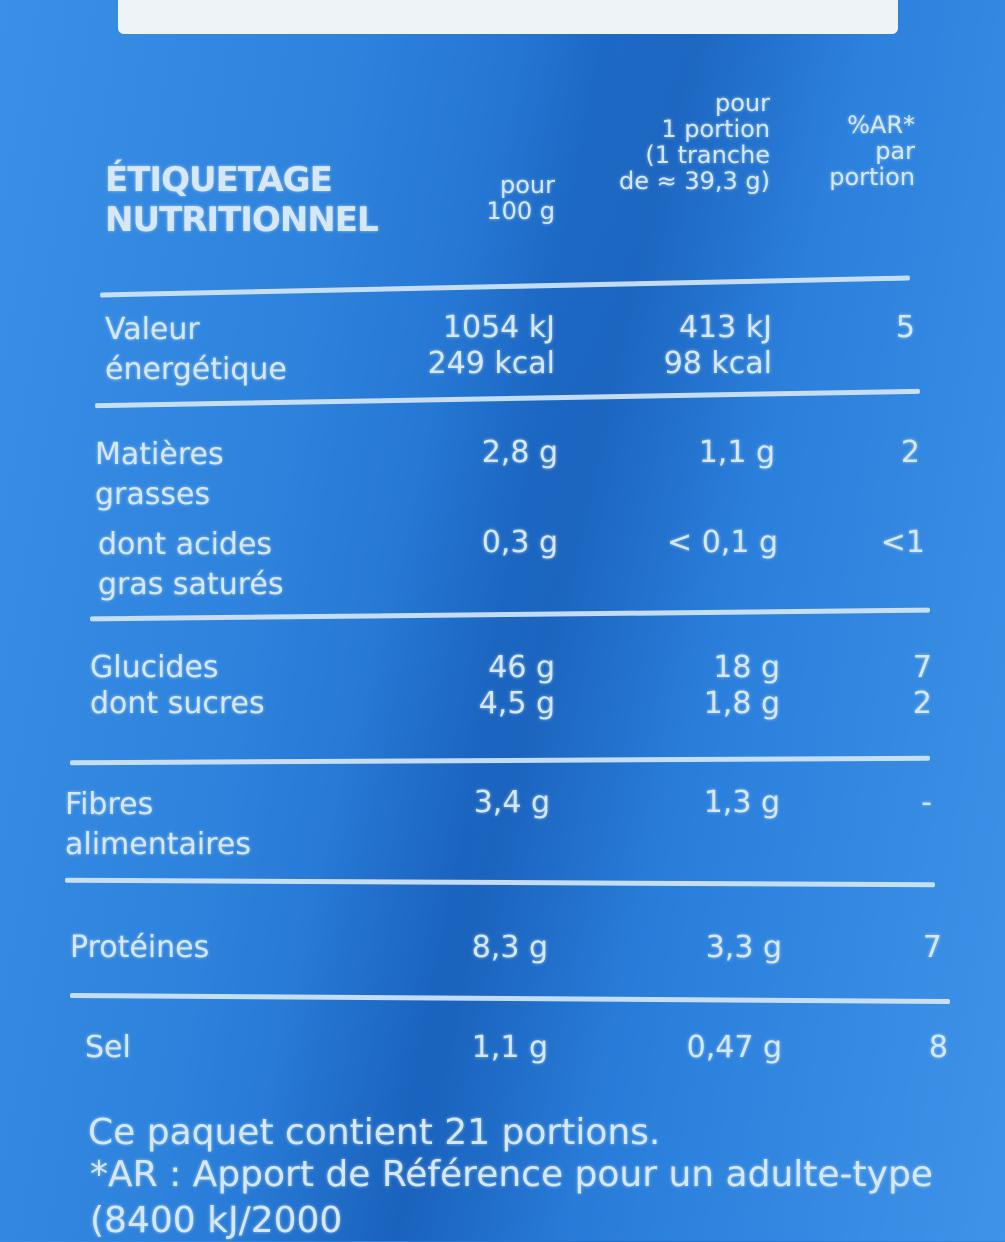 This screenshot has width=1005, height=1242. I want to click on row-label: Fibres alimentaires, so click(158, 825).